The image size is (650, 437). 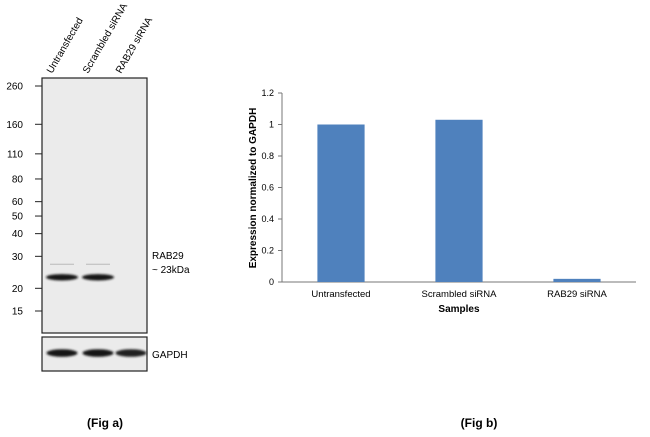 What do you see at coordinates (15, 154) in the screenshot?
I see `mw-label: 110` at bounding box center [15, 154].